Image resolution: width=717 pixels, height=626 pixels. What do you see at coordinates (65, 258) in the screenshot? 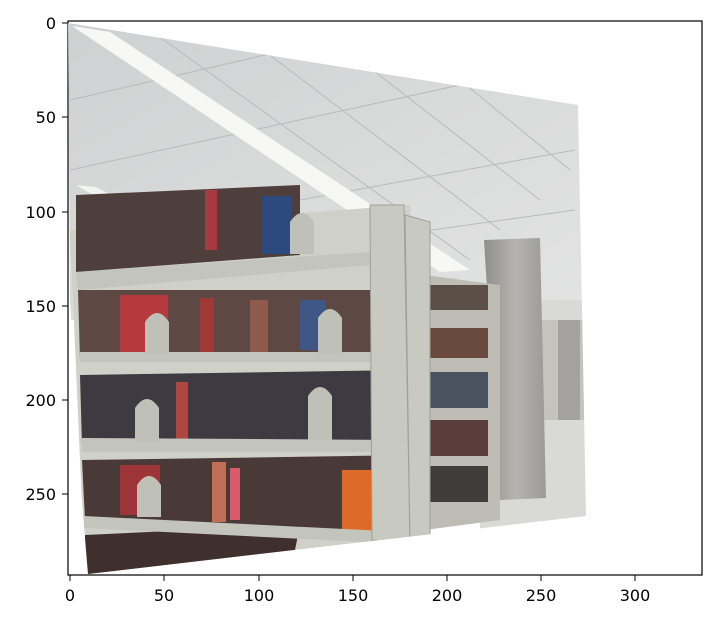
I see `y-ticks` at bounding box center [65, 258].